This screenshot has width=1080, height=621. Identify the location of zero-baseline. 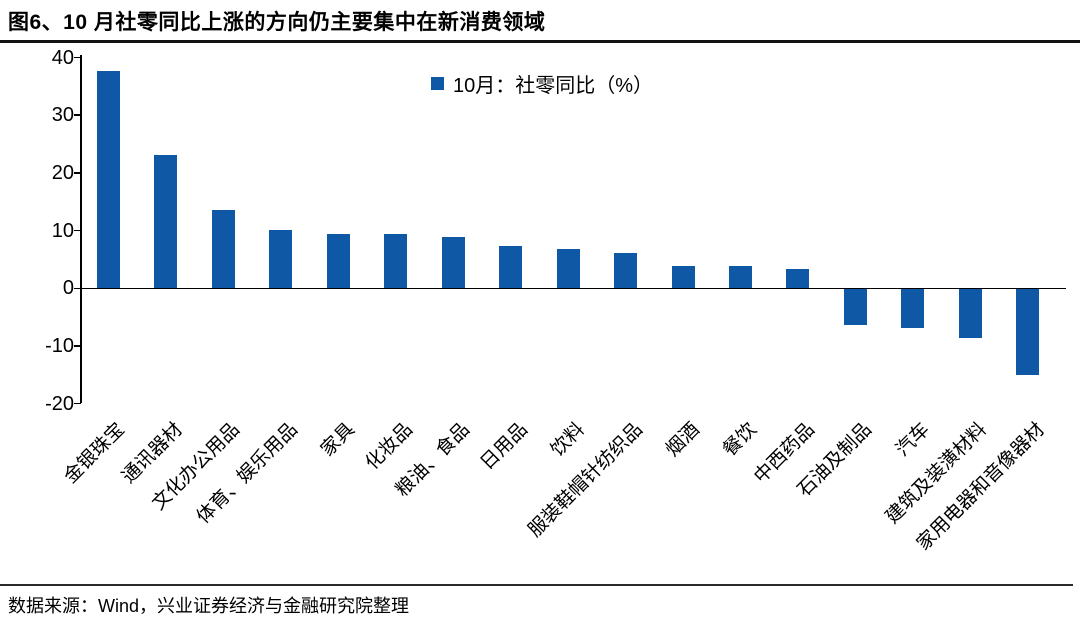
(573, 288).